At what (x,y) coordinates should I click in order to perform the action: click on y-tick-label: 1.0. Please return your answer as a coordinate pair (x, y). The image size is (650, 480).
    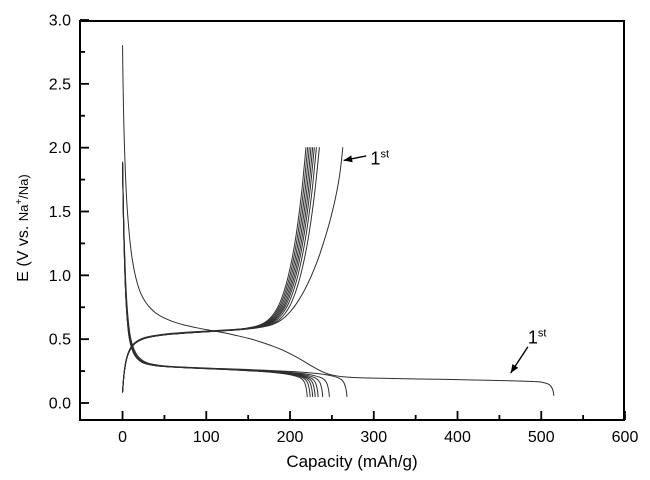
    Looking at the image, I should click on (60, 276).